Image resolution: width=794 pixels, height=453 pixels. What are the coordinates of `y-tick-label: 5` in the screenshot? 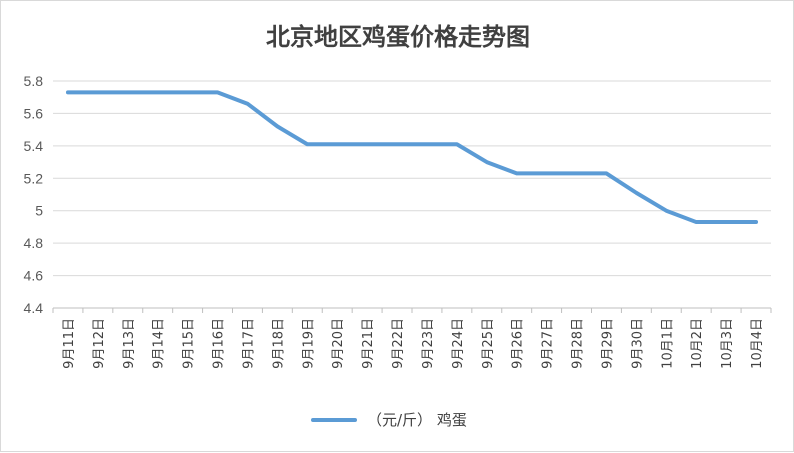 It's located at (39, 211).